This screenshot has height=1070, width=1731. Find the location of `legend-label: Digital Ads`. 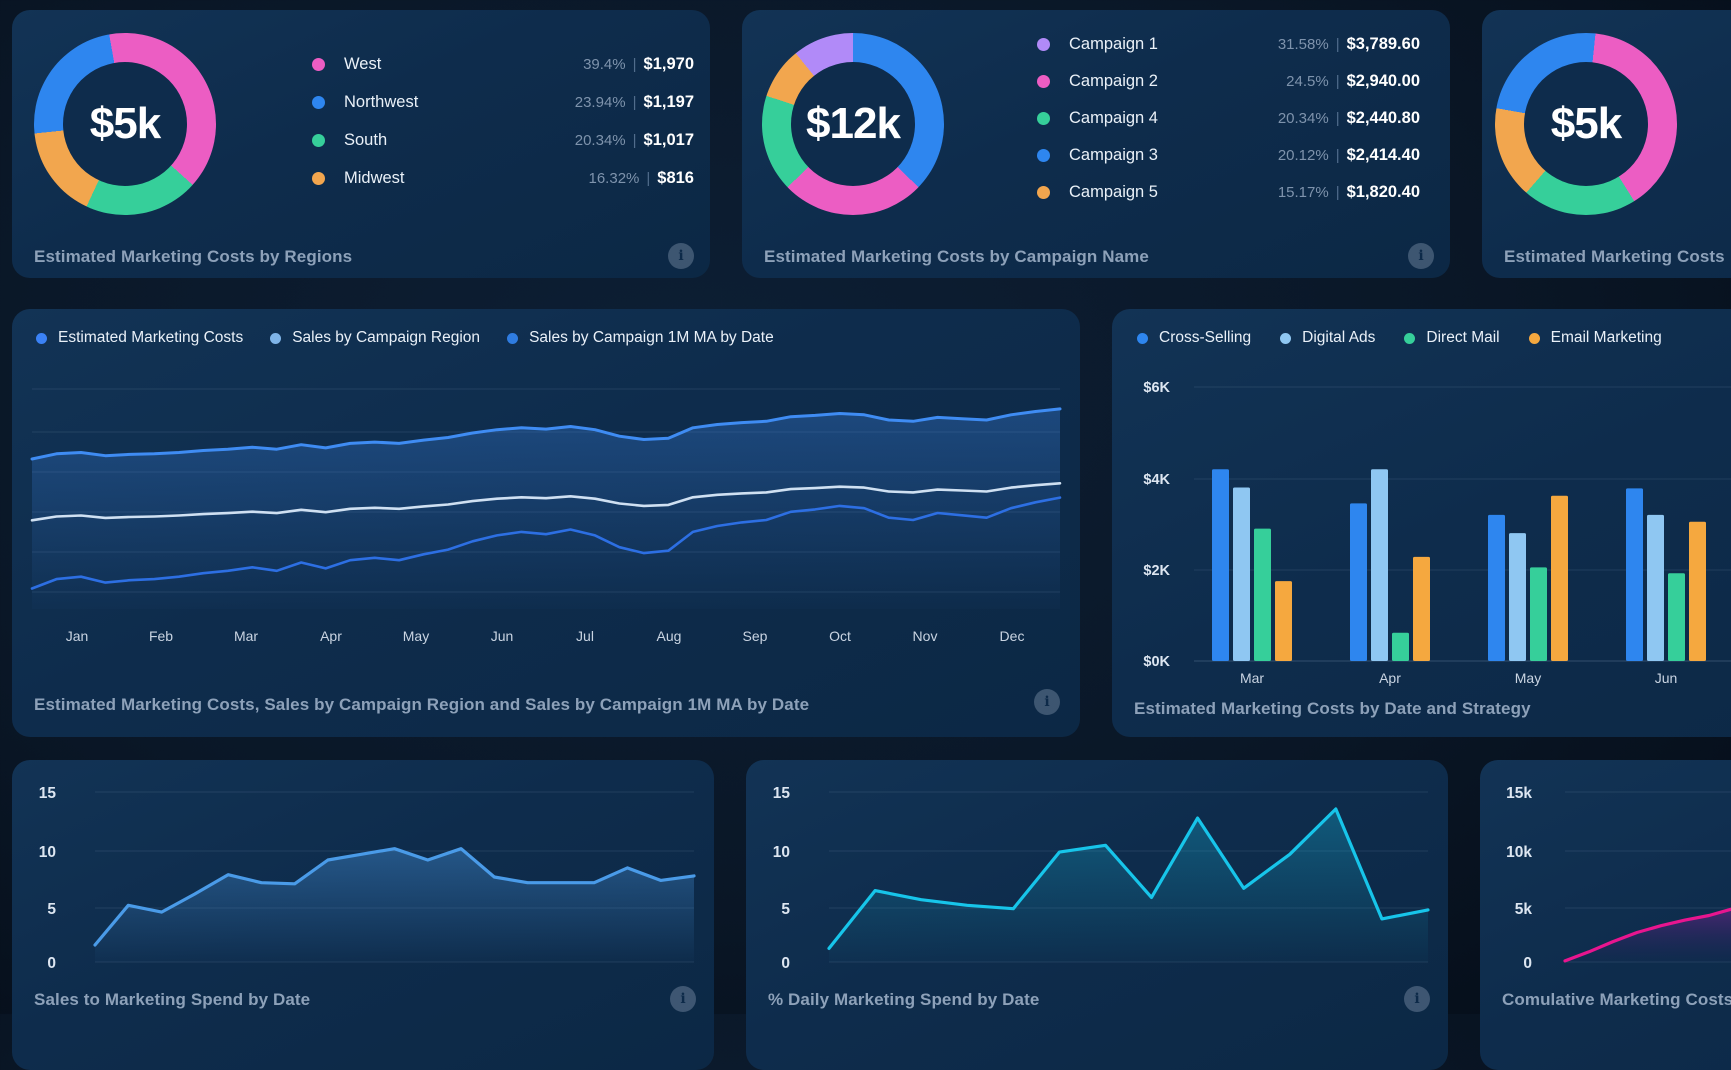

legend-label: Digital Ads is located at coordinates (1339, 337).